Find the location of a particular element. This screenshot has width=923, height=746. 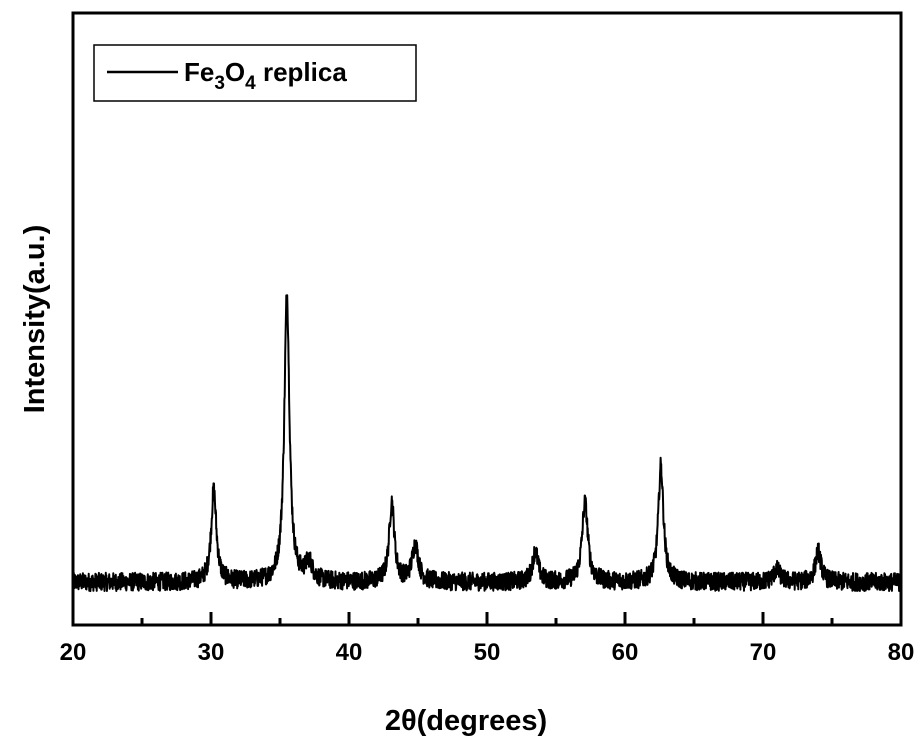

legend-label-base: Fe is located at coordinates (199, 72).